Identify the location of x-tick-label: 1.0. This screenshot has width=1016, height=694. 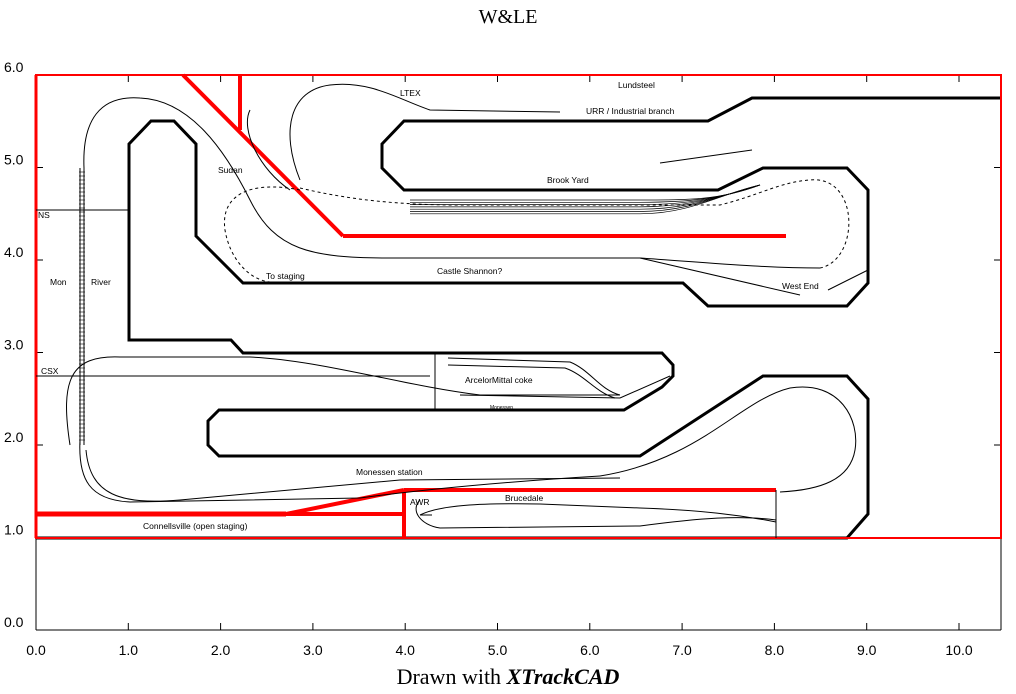
(129, 650).